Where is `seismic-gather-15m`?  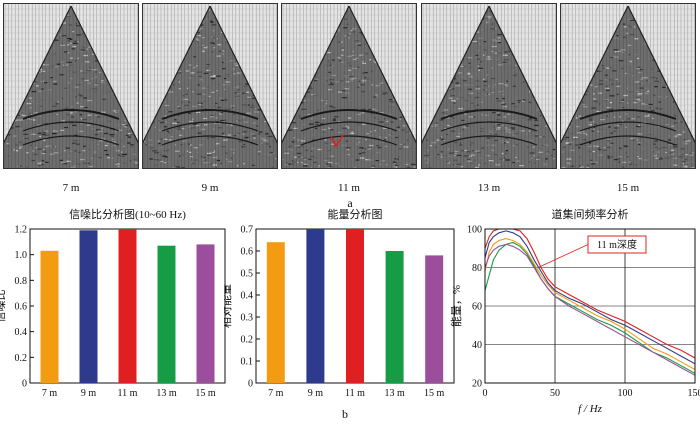
seismic-gather-15m is located at coordinates (628, 86).